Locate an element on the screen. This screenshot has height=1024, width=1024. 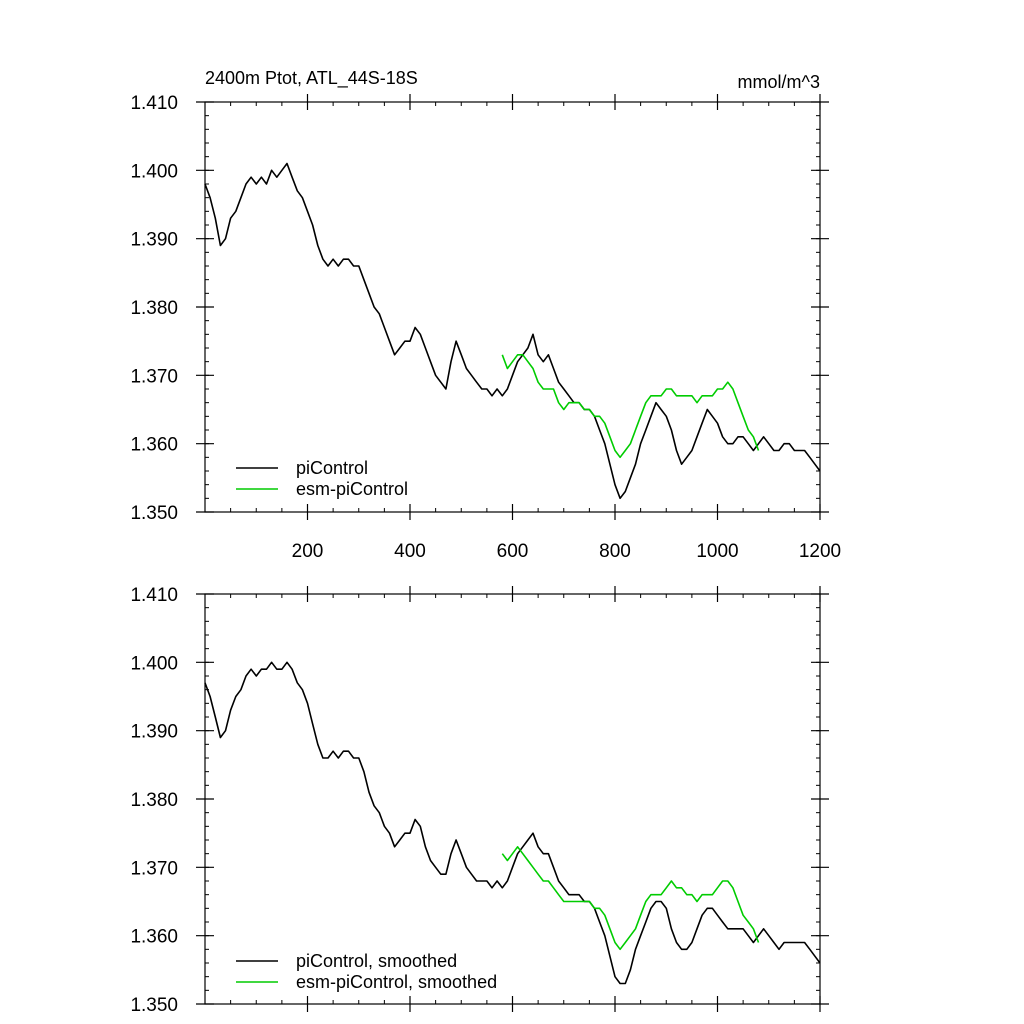
x-tick-label: 200 is located at coordinates (308, 551).